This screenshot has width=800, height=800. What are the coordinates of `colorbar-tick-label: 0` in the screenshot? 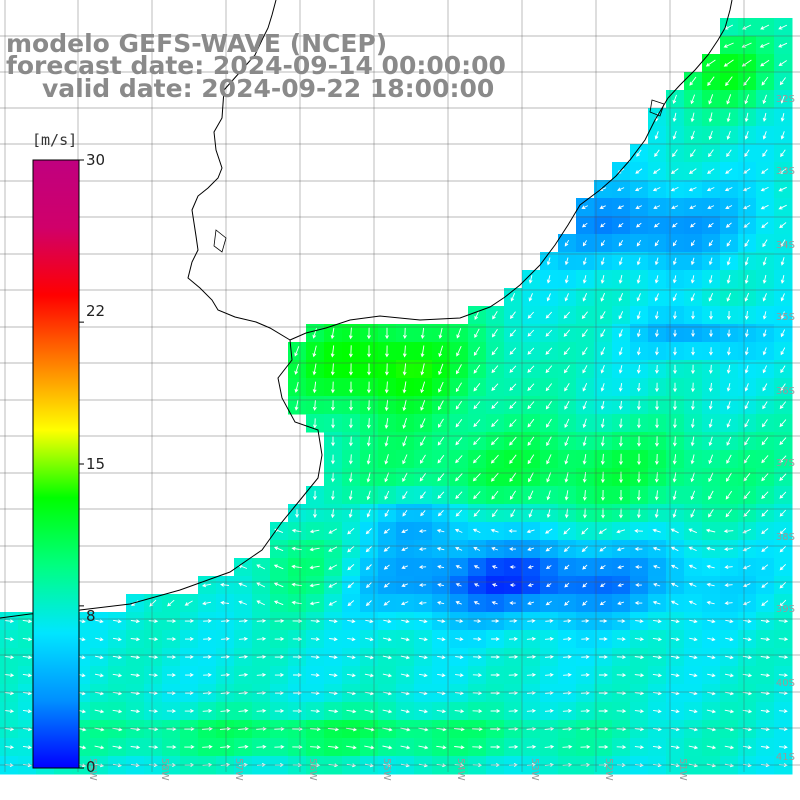 It's located at (91, 767).